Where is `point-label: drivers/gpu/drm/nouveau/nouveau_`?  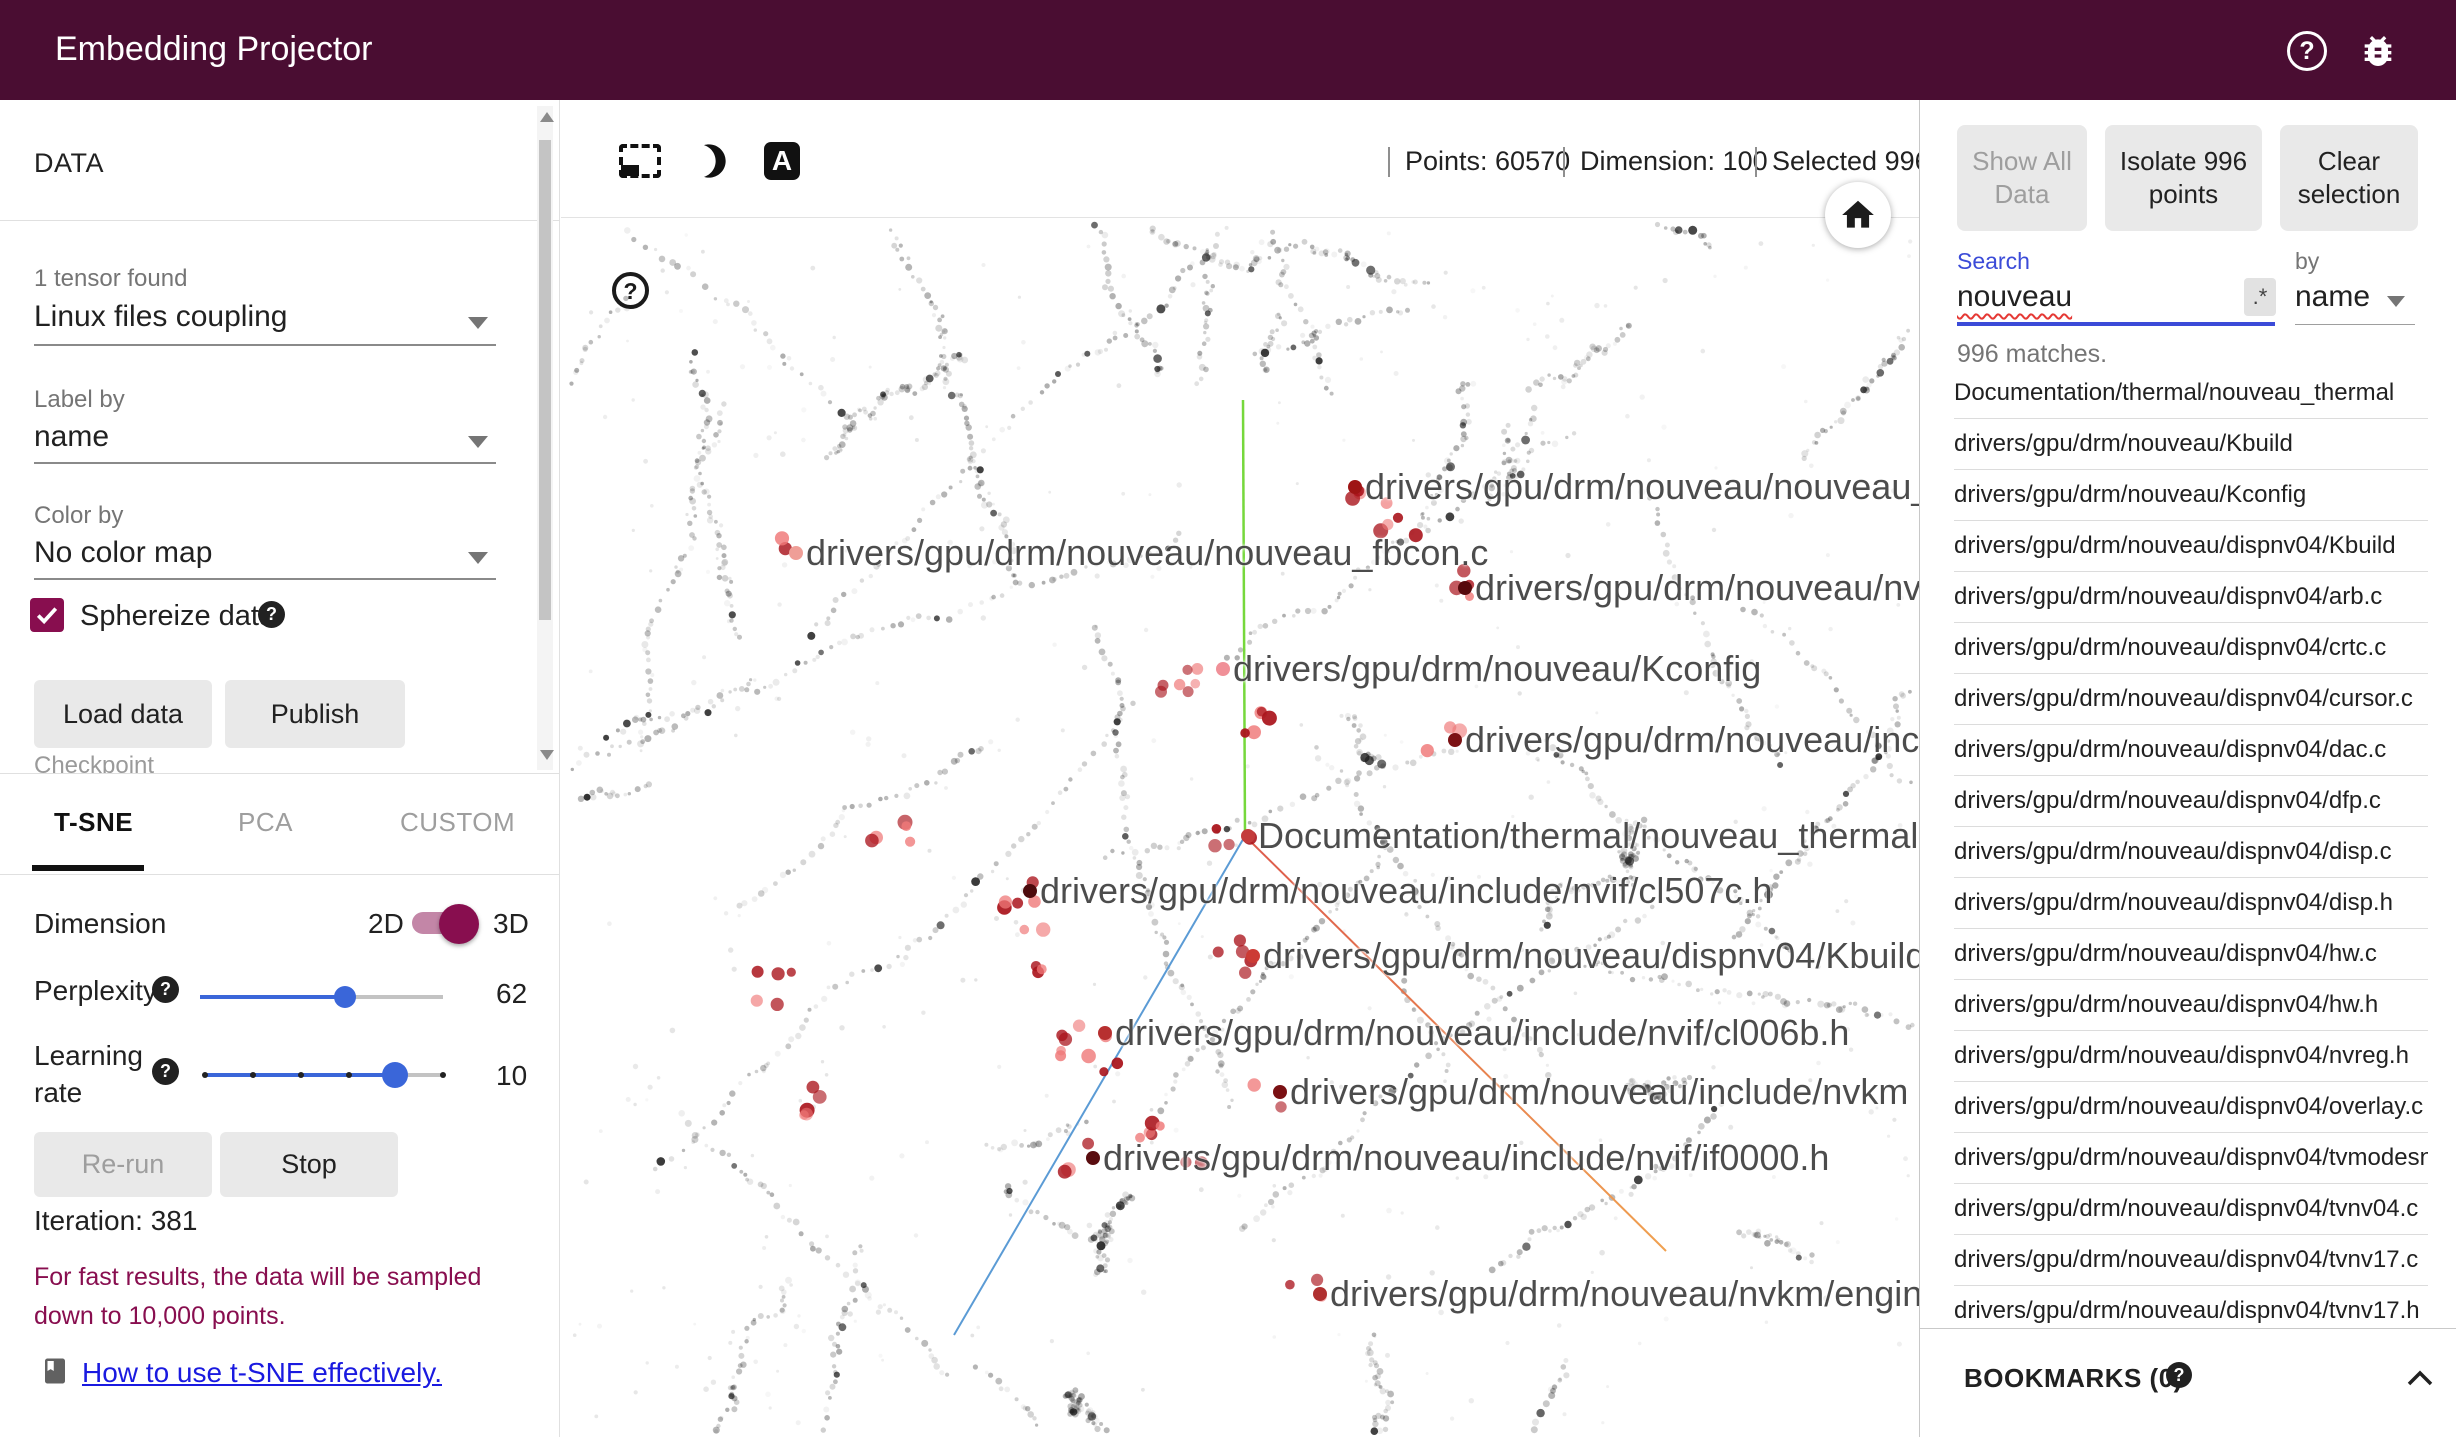 point-label: drivers/gpu/drm/nouveau/nouveau_ is located at coordinates (1633, 487).